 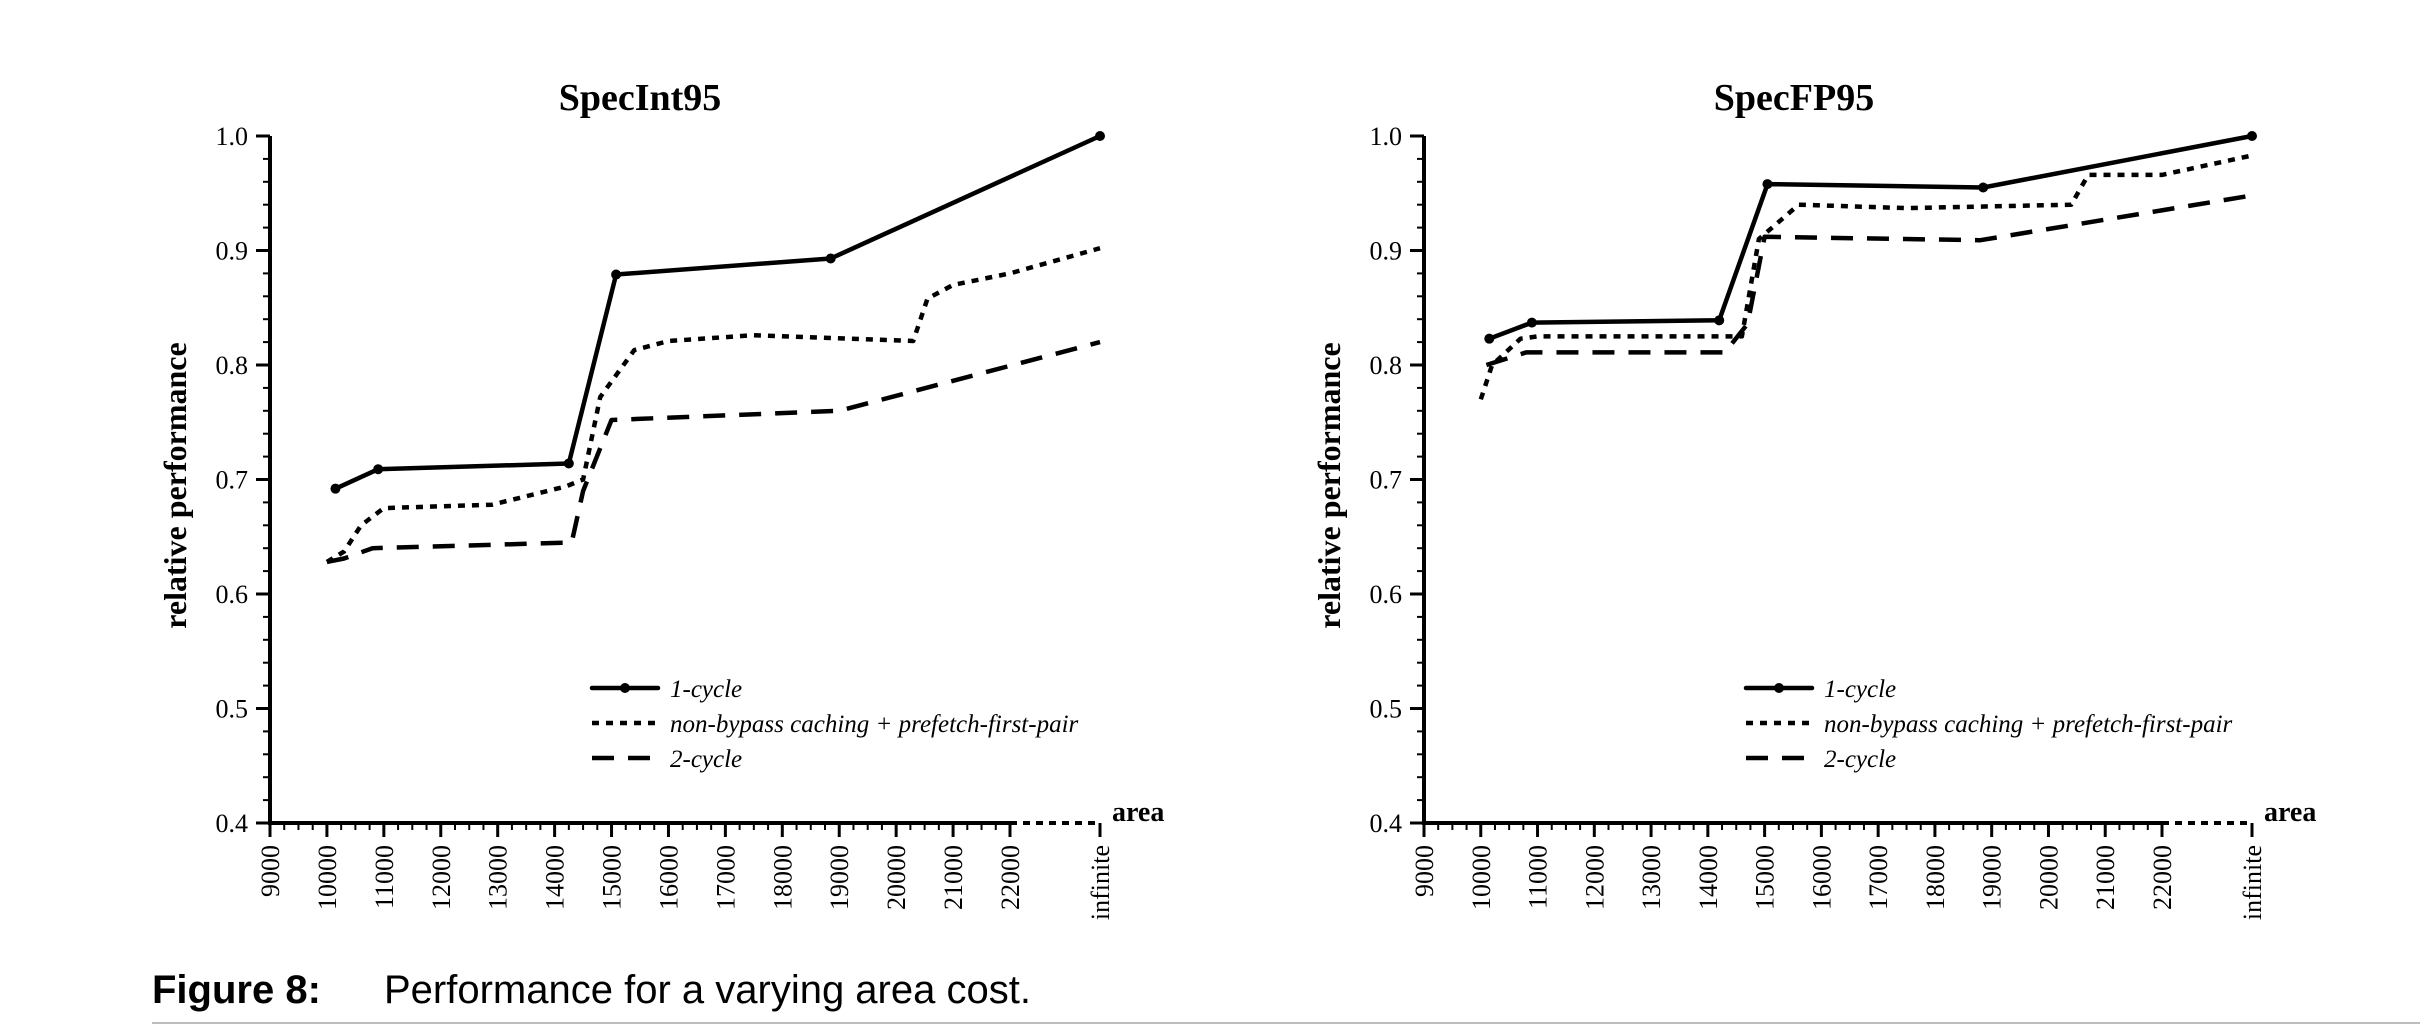 I want to click on chart1-y-tick-label: 0.5, so click(x=232, y=709).